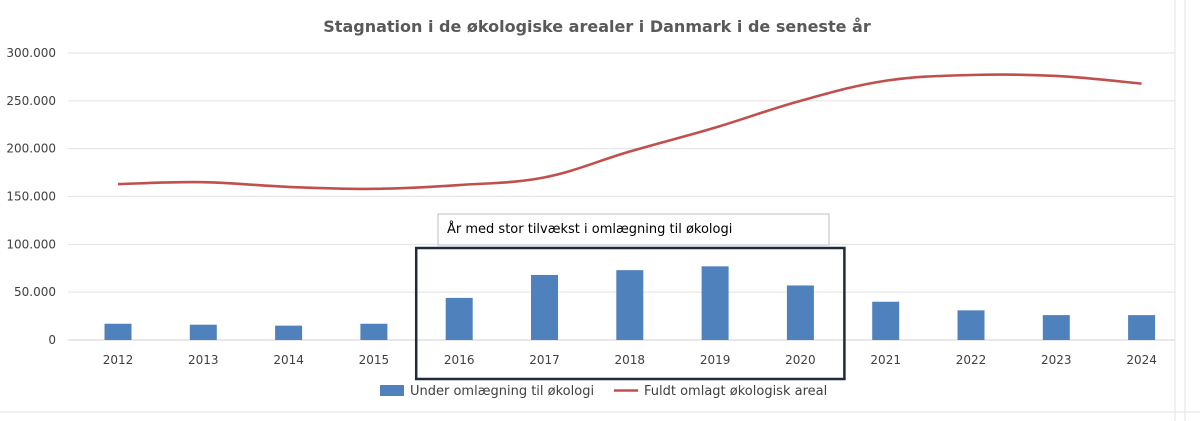 The width and height of the screenshot is (1200, 421). What do you see at coordinates (715, 360) in the screenshot?
I see `x-tick-label: 2019` at bounding box center [715, 360].